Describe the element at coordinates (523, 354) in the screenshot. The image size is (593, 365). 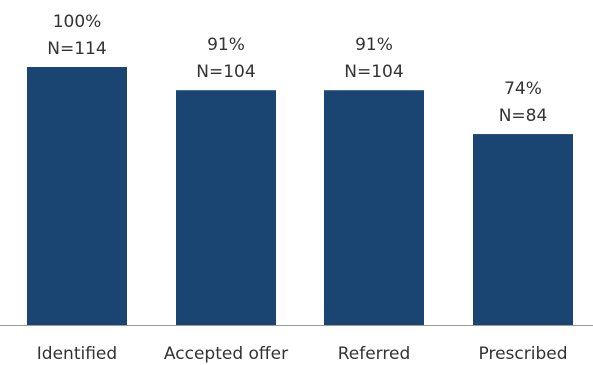
I see `category-label-prescribed: Prescribed` at that location.